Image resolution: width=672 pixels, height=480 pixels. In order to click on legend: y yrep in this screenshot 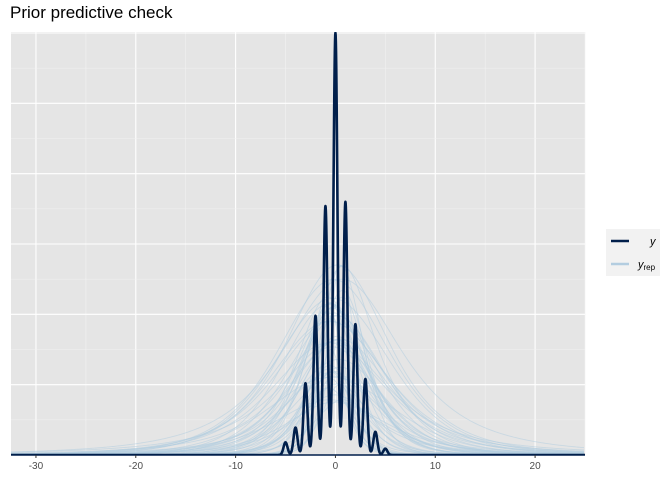, I will do `click(633, 252)`.